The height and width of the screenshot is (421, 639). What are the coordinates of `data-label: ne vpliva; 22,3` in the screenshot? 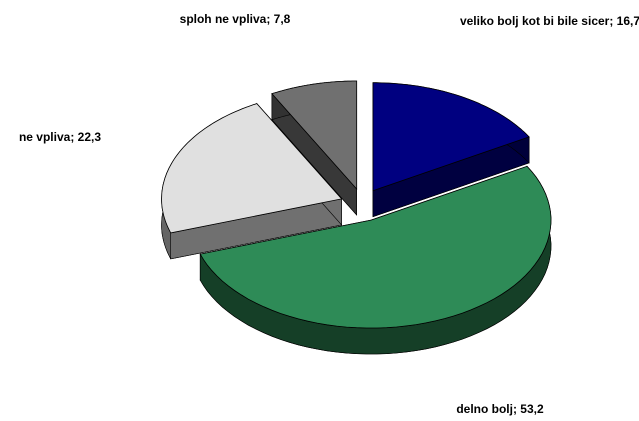 It's located at (60, 137).